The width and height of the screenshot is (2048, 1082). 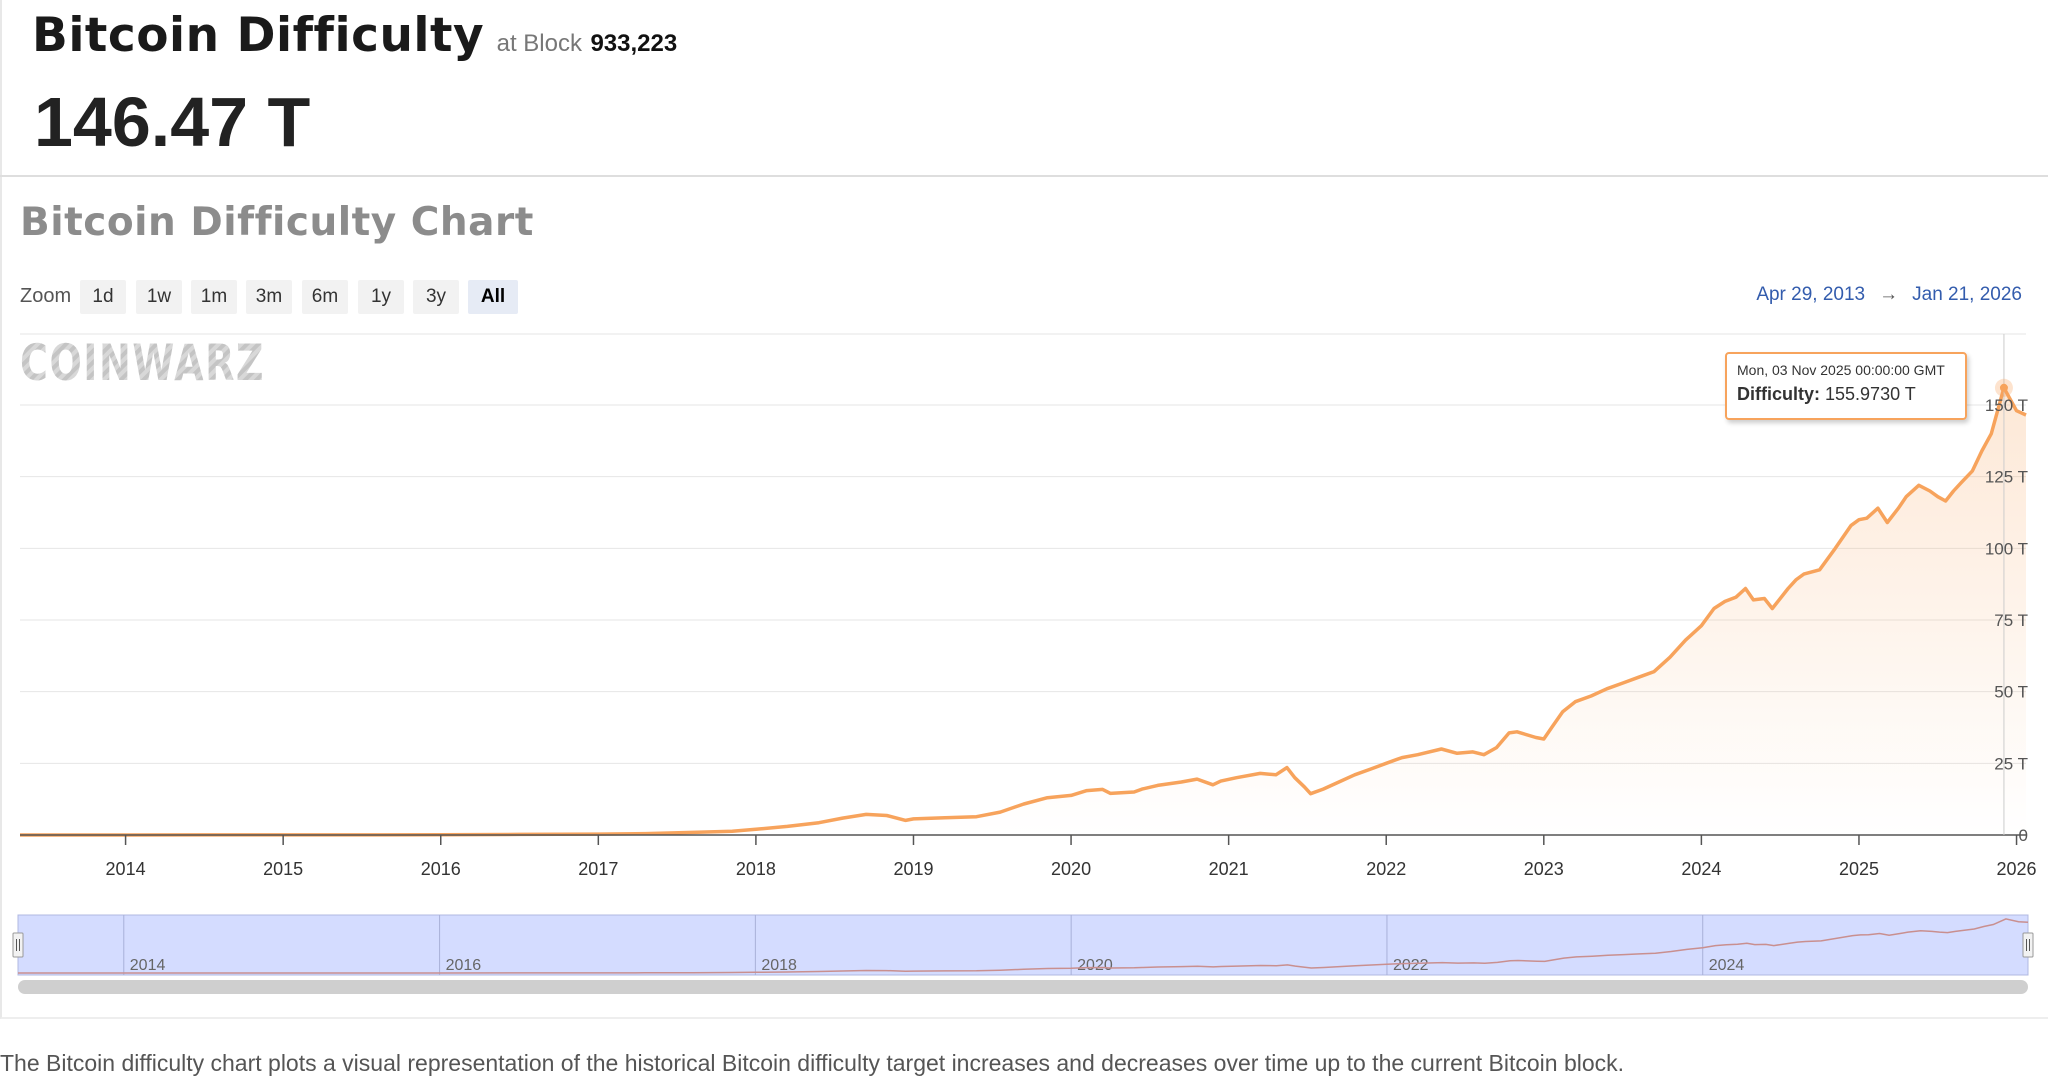 I want to click on current-difficulty-value: 146.47 T, so click(x=172, y=122).